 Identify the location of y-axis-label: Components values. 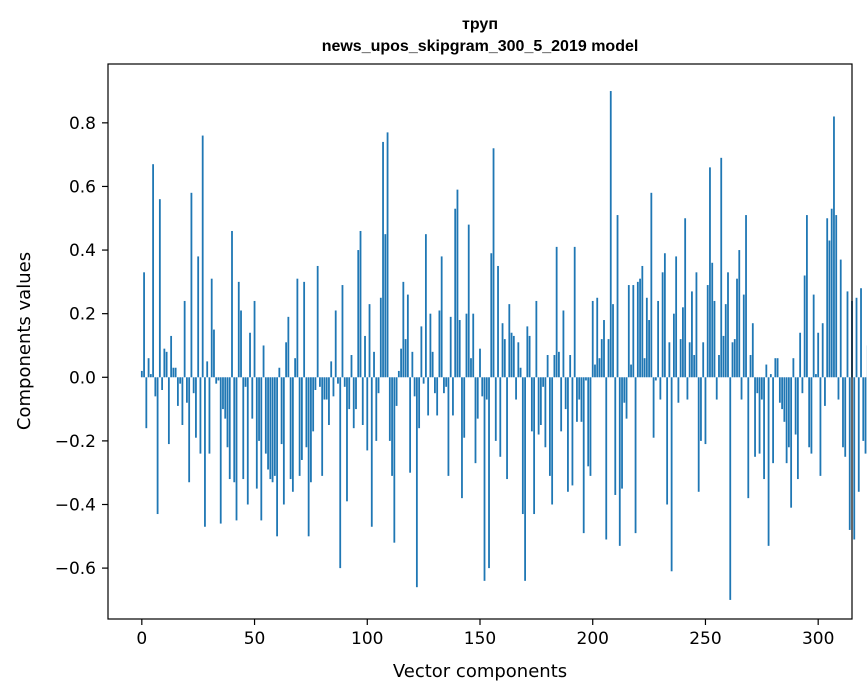
(24, 341).